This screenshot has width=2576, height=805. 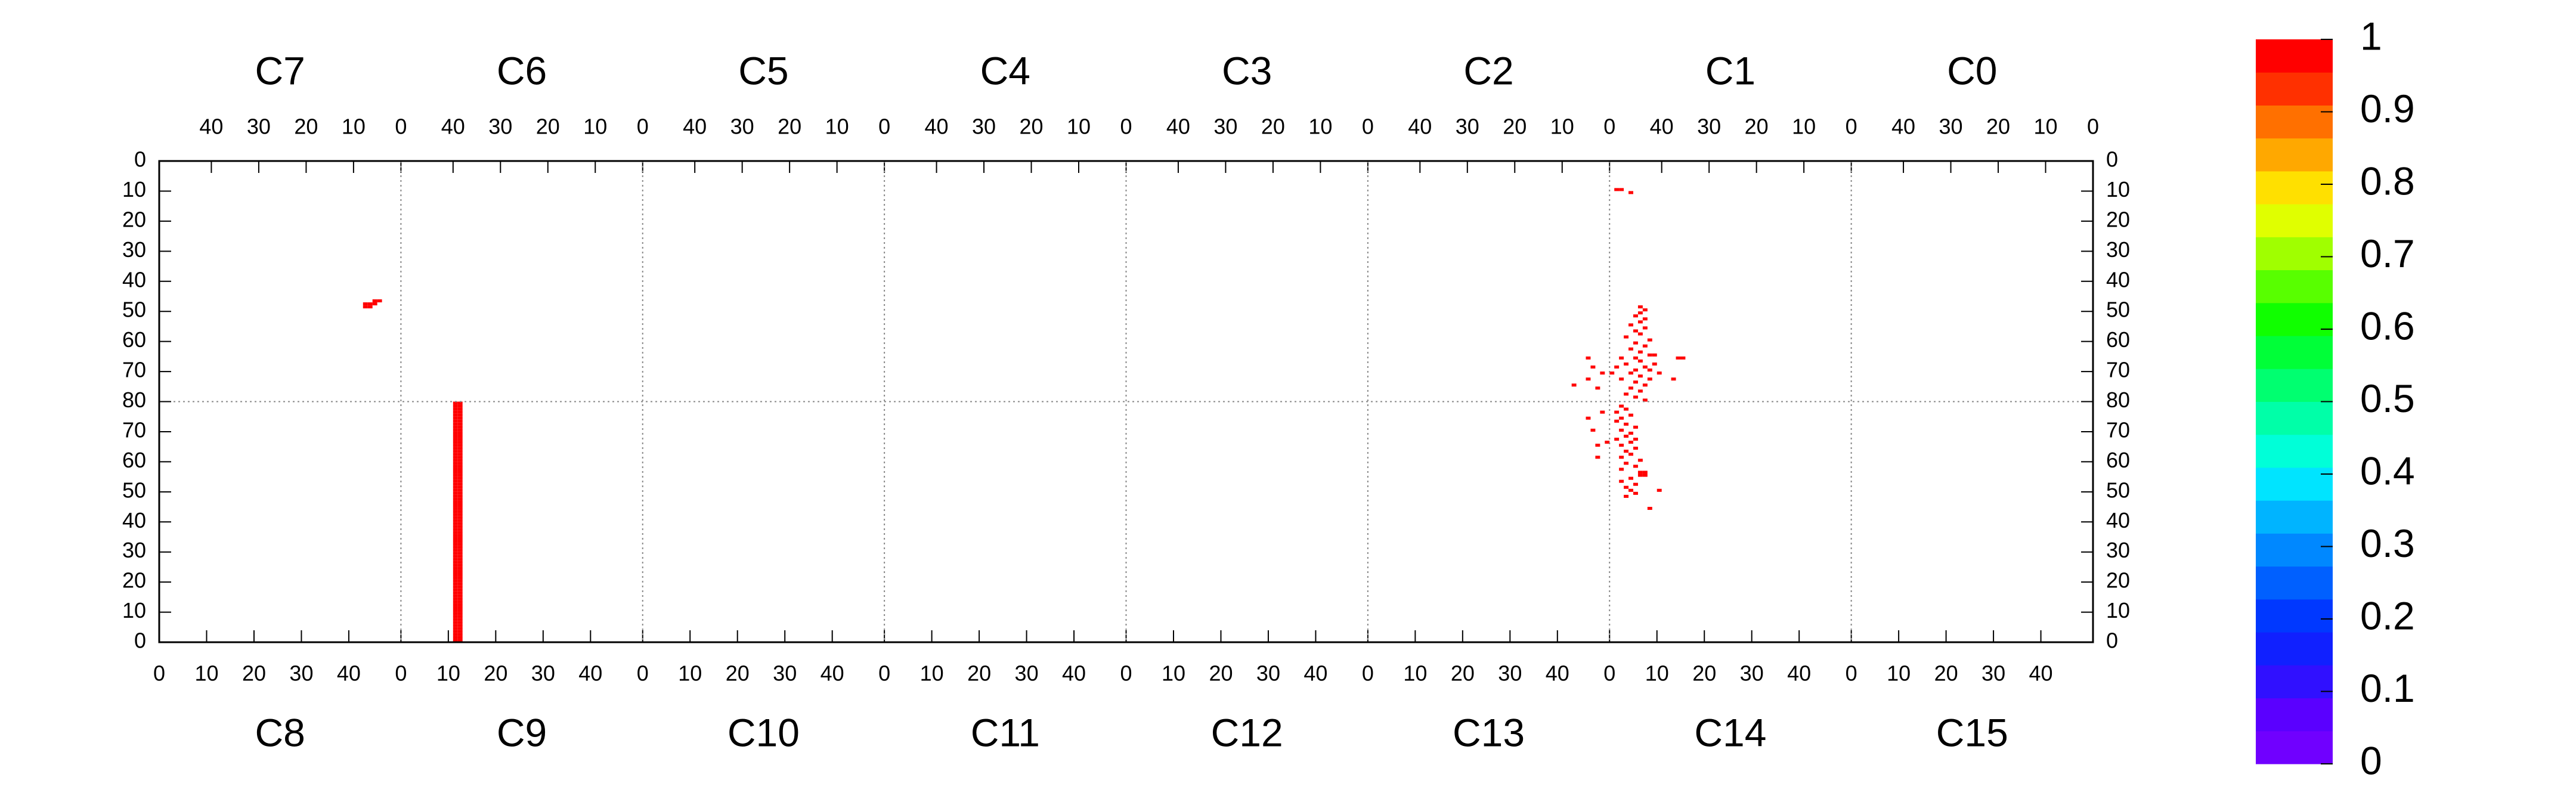 What do you see at coordinates (2371, 760) in the screenshot?
I see `colorbar-tick-label: 0` at bounding box center [2371, 760].